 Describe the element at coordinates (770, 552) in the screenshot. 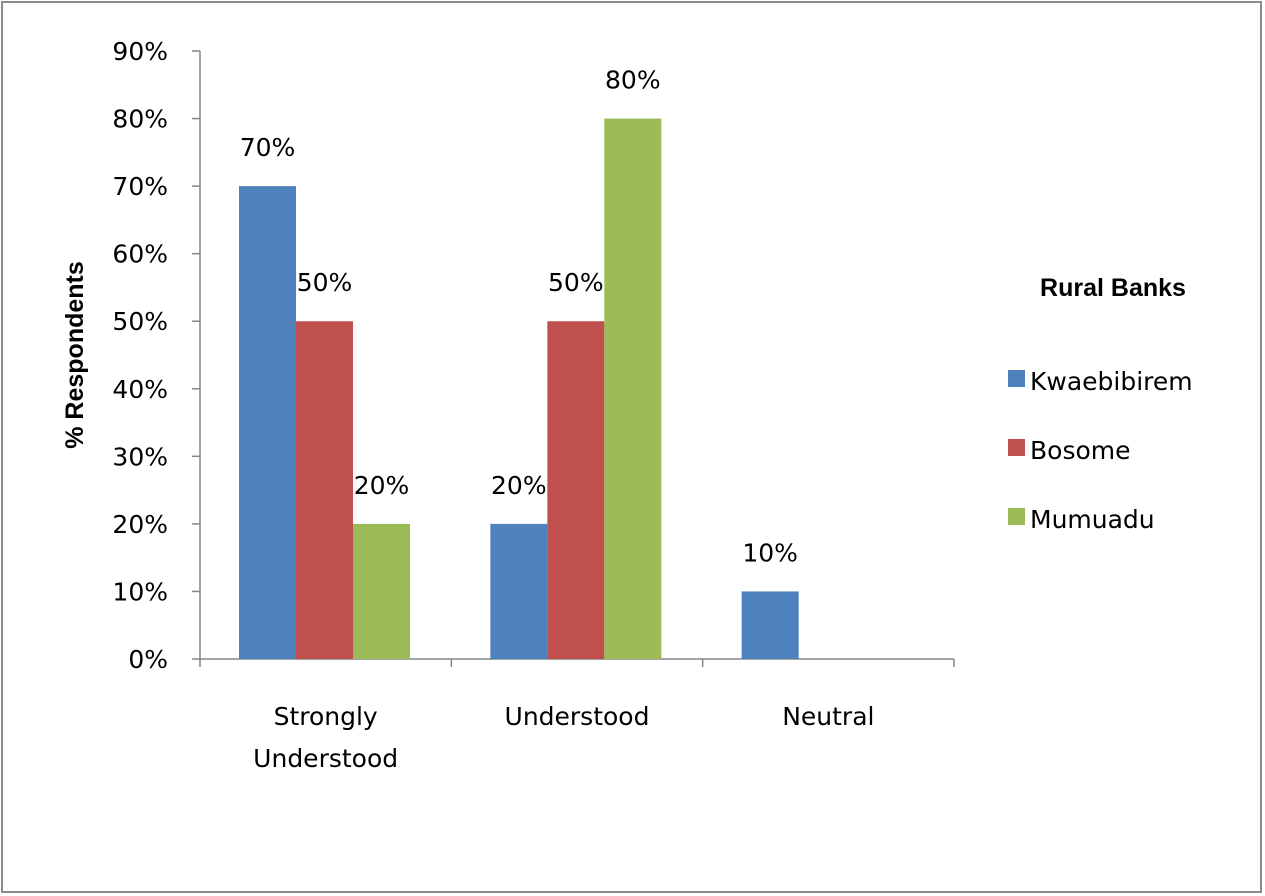

I see `data-label: 10%` at that location.